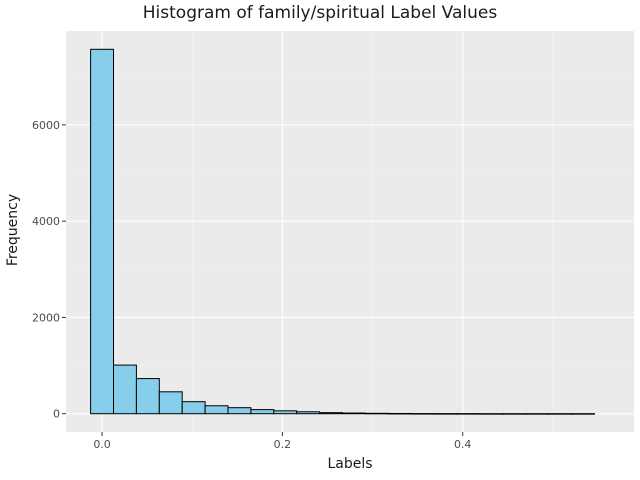 The height and width of the screenshot is (480, 640). Describe the element at coordinates (13, 230) in the screenshot. I see `y-axis-label: Frequency` at that location.